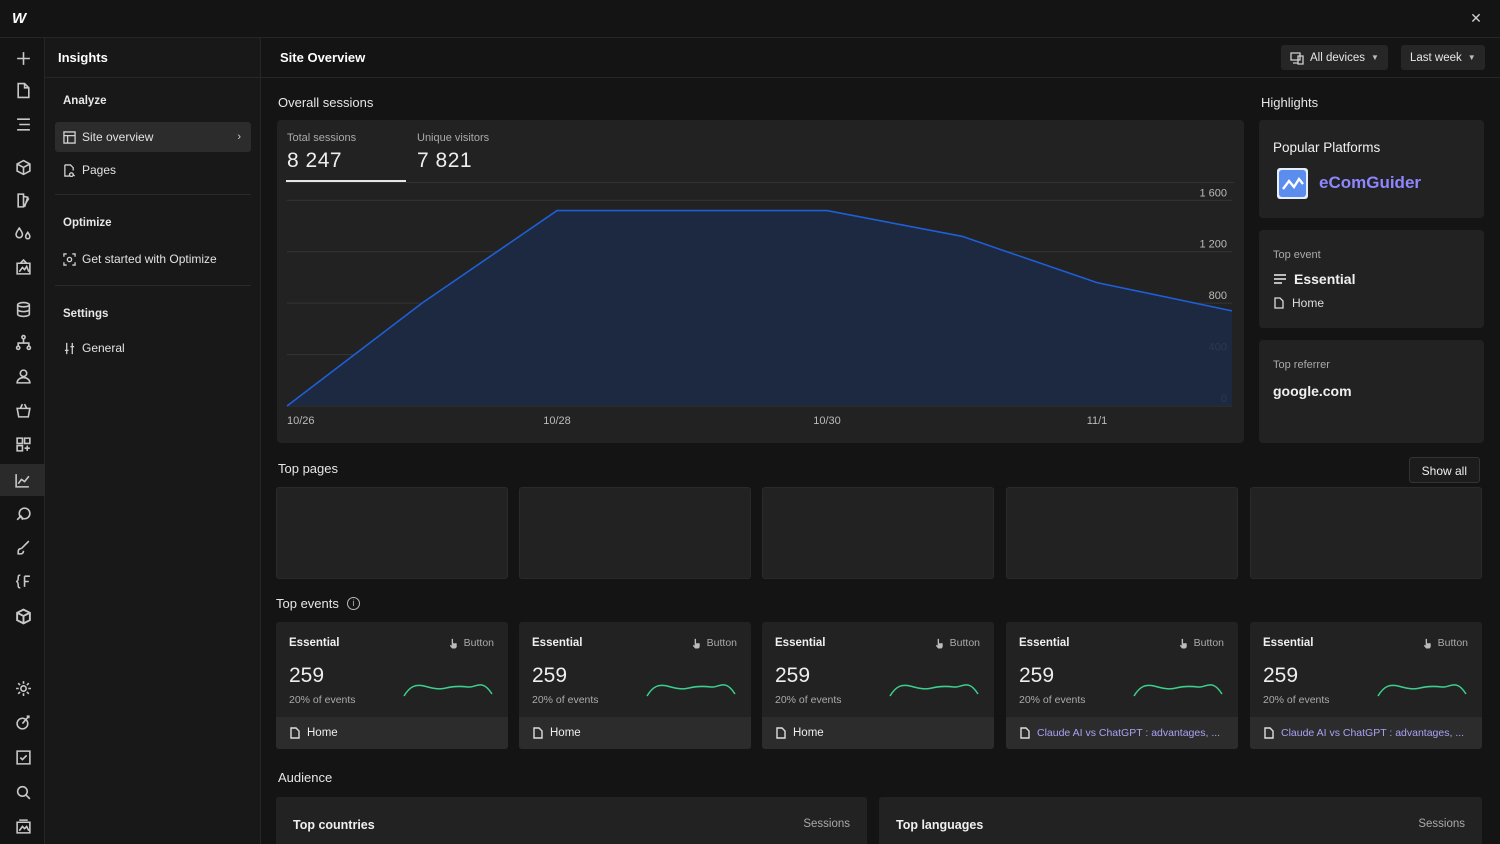 The height and width of the screenshot is (844, 1500). Describe the element at coordinates (353, 603) in the screenshot. I see `info-icon: i` at that location.